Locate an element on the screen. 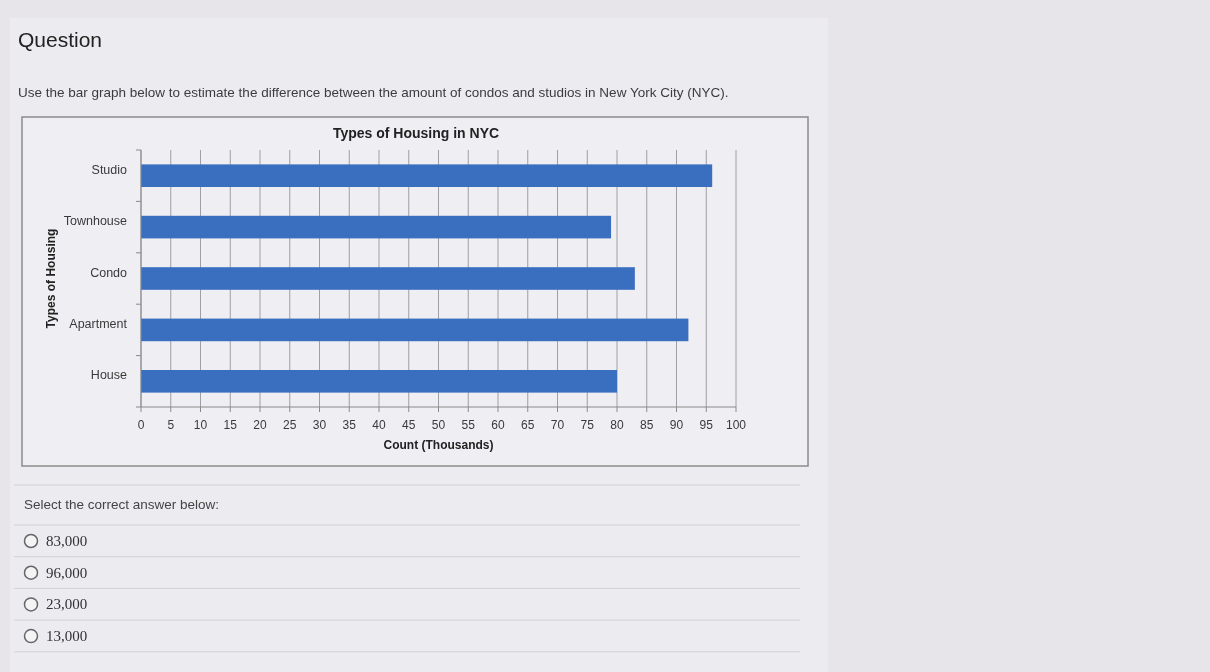 This screenshot has height=672, width=1210. text: 83,000 is located at coordinates (67, 541).